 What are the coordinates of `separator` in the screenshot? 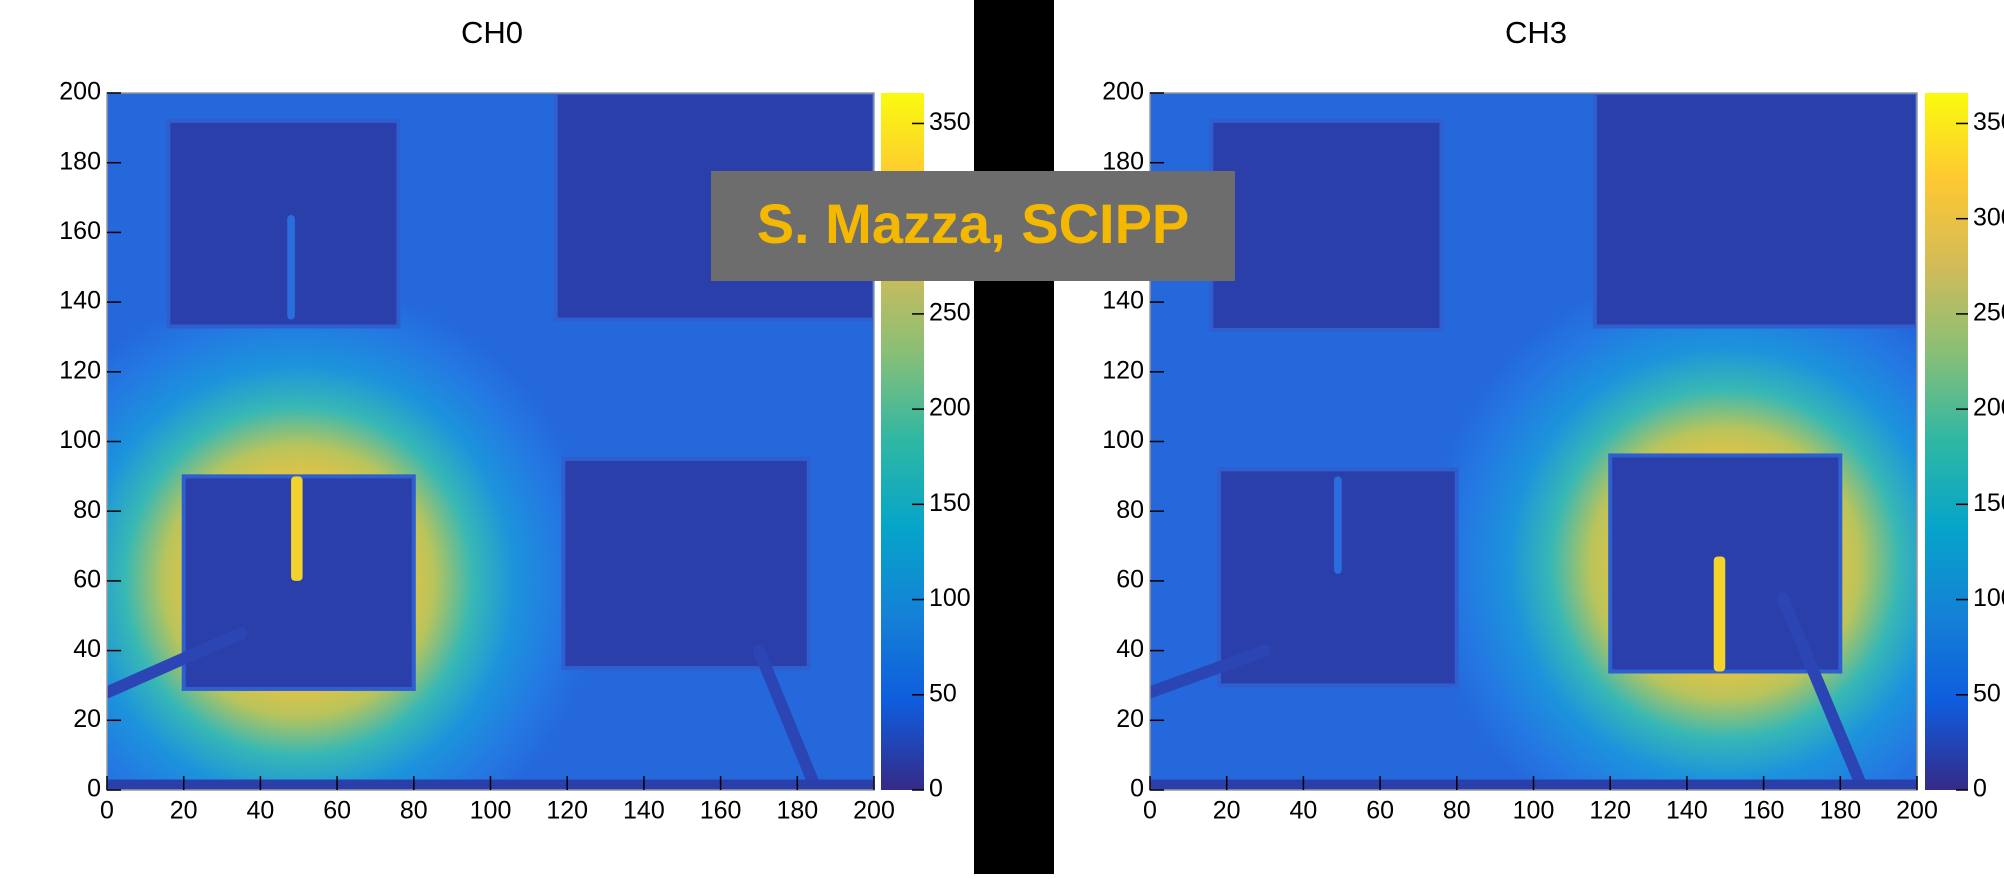 It's located at (1014, 437).